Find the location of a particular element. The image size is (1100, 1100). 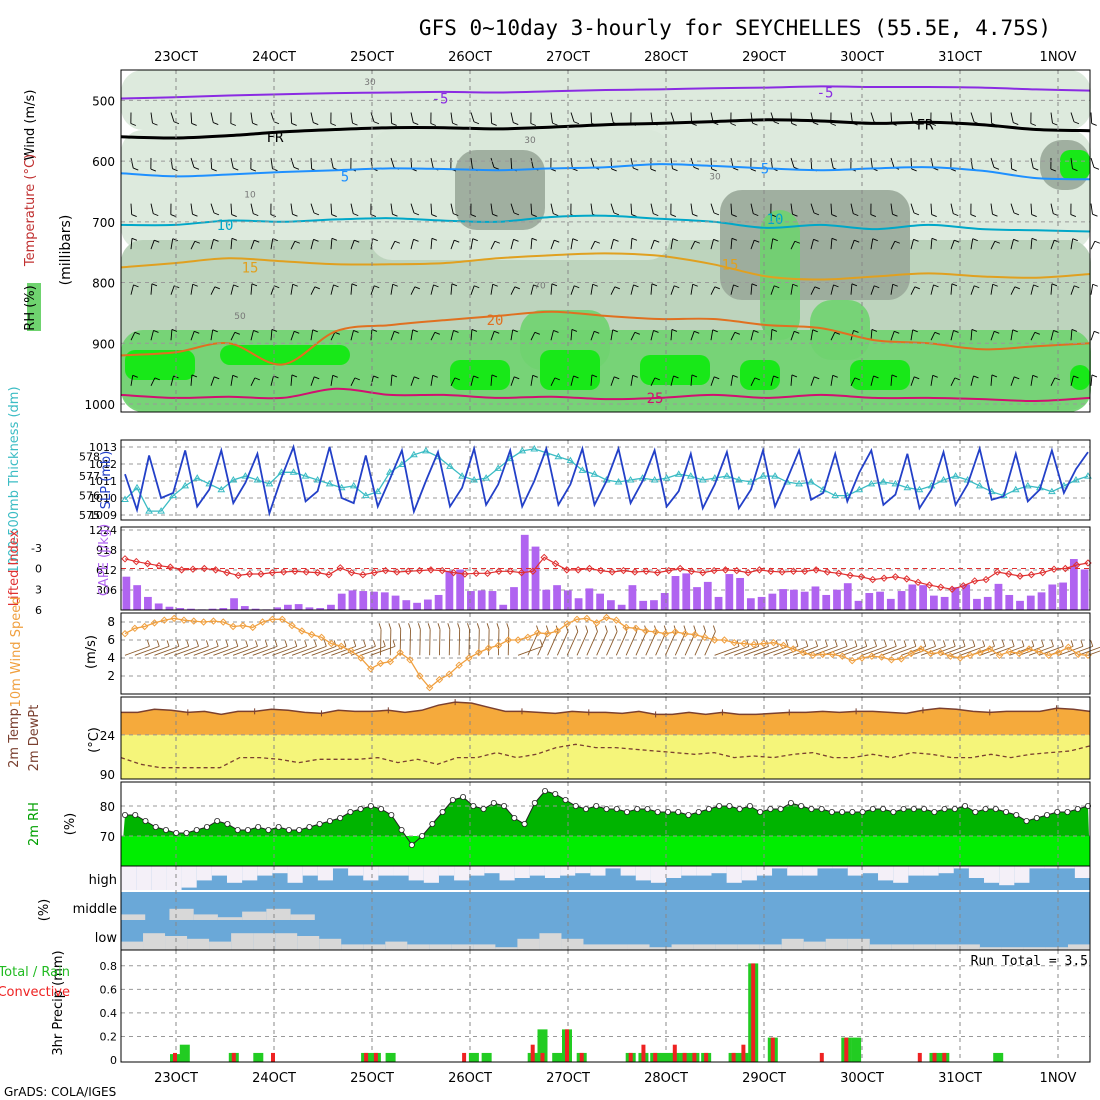

cape-tick-label: 918 is located at coordinates (106, 550).